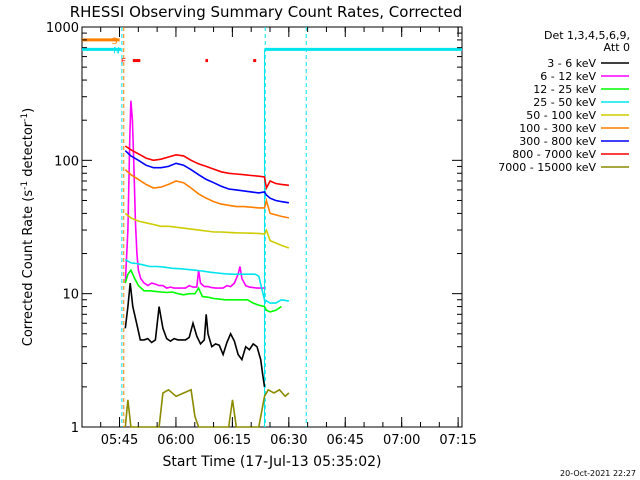 The height and width of the screenshot is (480, 640). I want to click on legend-label: 7000 - 15000 keV, so click(547, 167).